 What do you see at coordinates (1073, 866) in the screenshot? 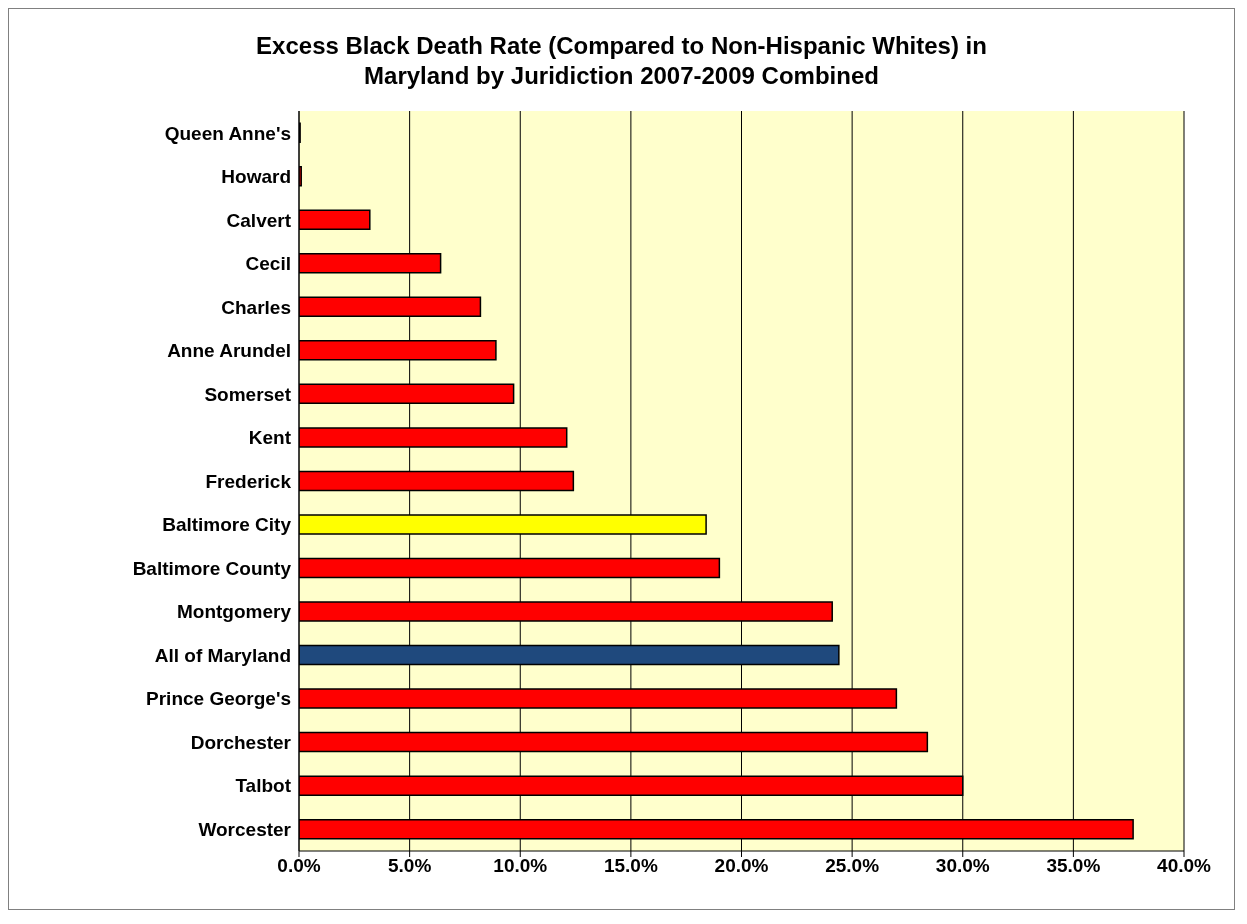
I see `x-tick-label: 35.0%` at bounding box center [1073, 866].